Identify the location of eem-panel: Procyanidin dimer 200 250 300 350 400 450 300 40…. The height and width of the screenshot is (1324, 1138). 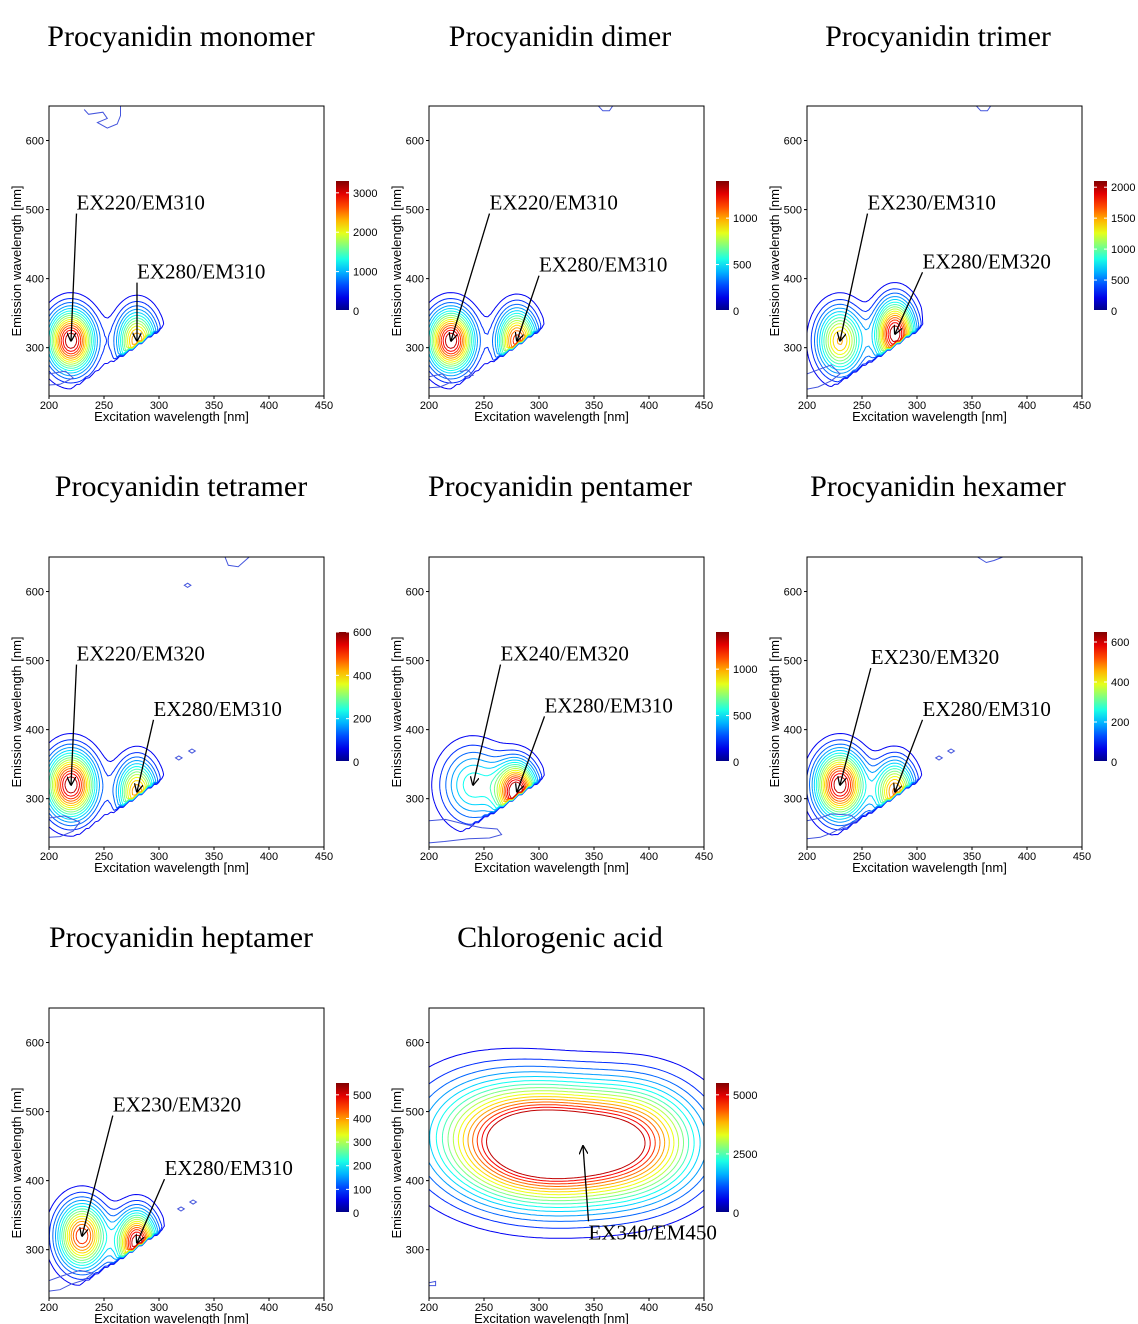
(573, 222).